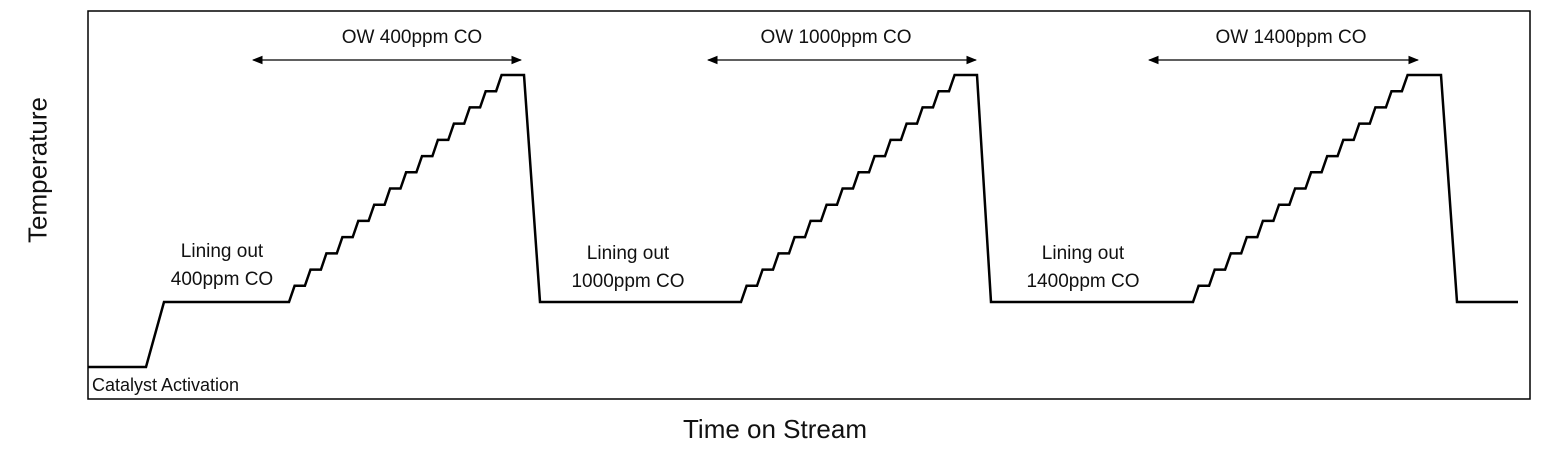 This screenshot has width=1545, height=460. What do you see at coordinates (628, 253) in the screenshot?
I see `lining-1000-line1: Lining out` at bounding box center [628, 253].